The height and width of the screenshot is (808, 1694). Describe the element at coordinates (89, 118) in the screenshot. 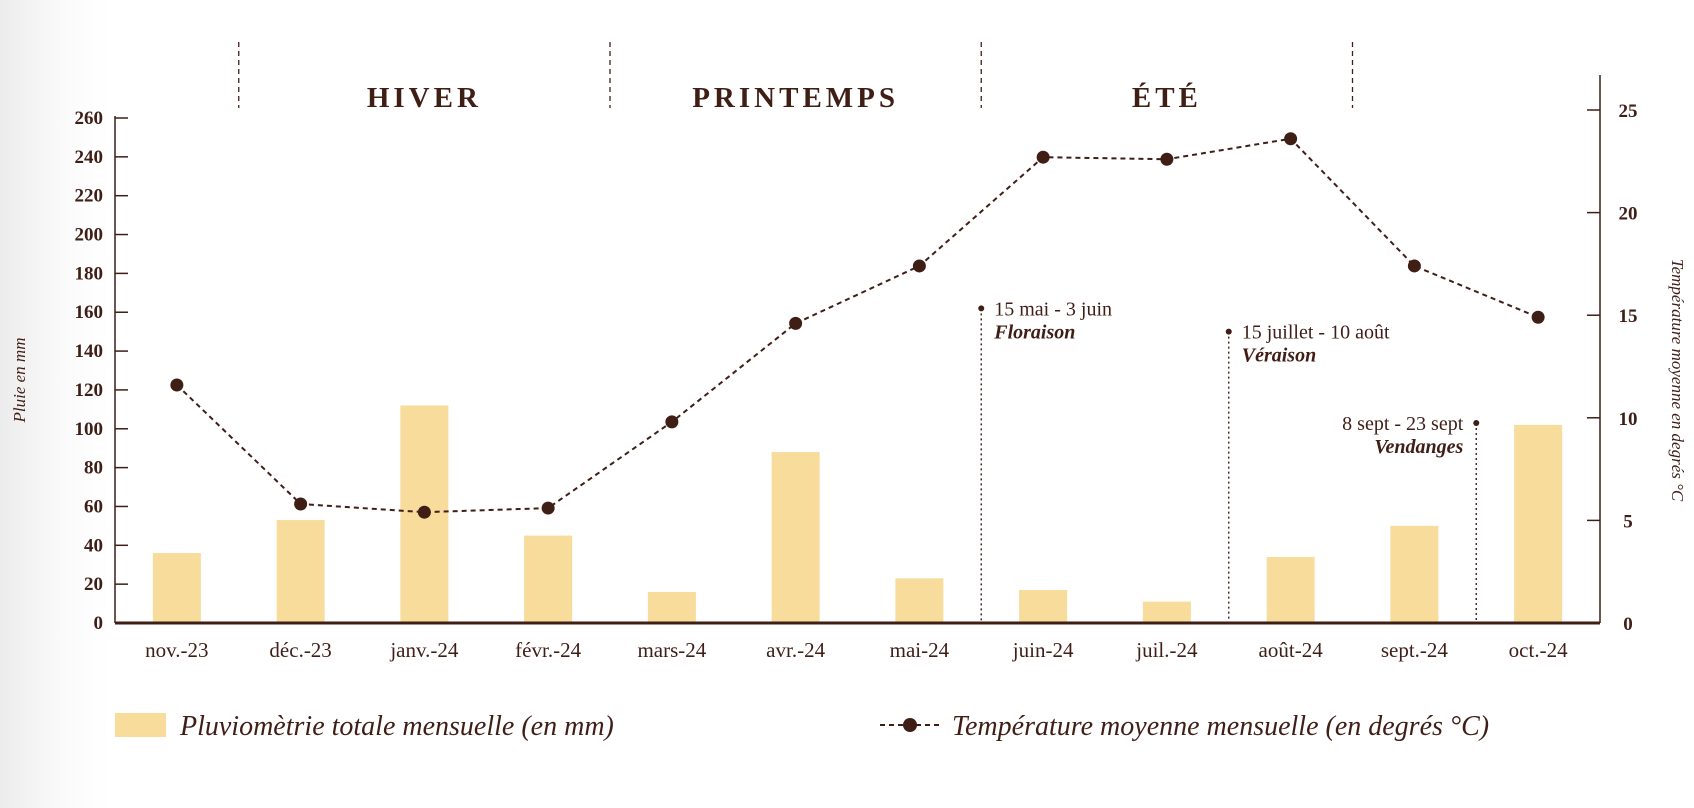

I see `left-tick-label: 260` at that location.